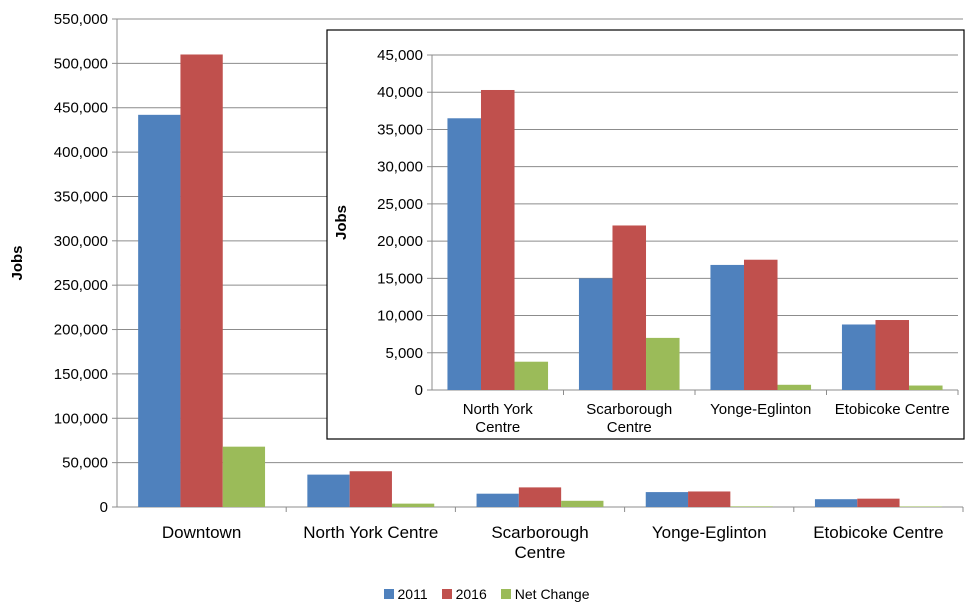  I want to click on inset-ytick-label: 20,000, so click(400, 241).